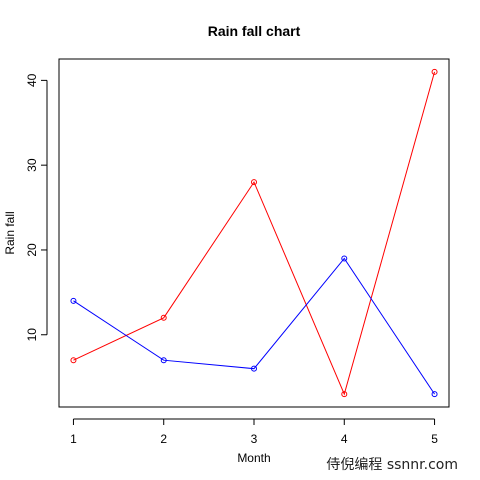 The image size is (480, 480). What do you see at coordinates (32, 165) in the screenshot?
I see `y-tick-label: 30` at bounding box center [32, 165].